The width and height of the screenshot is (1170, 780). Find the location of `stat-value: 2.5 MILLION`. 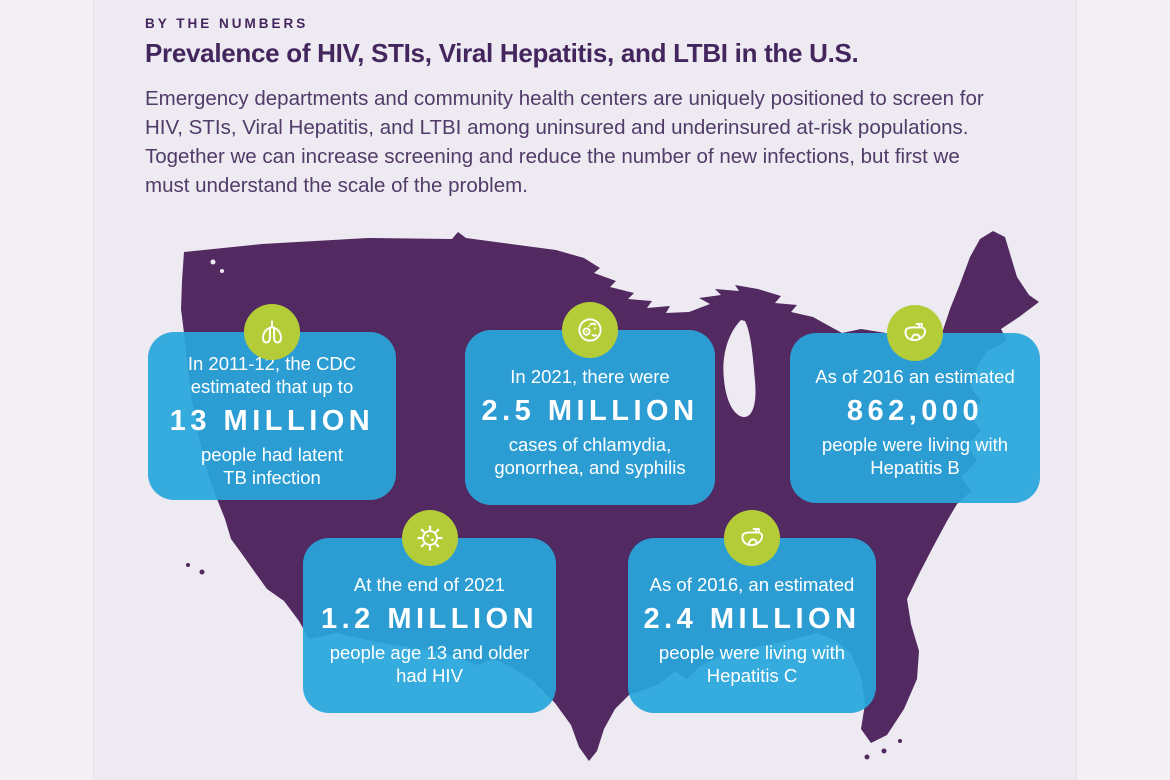

stat-value: 2.5 MILLION is located at coordinates (590, 410).